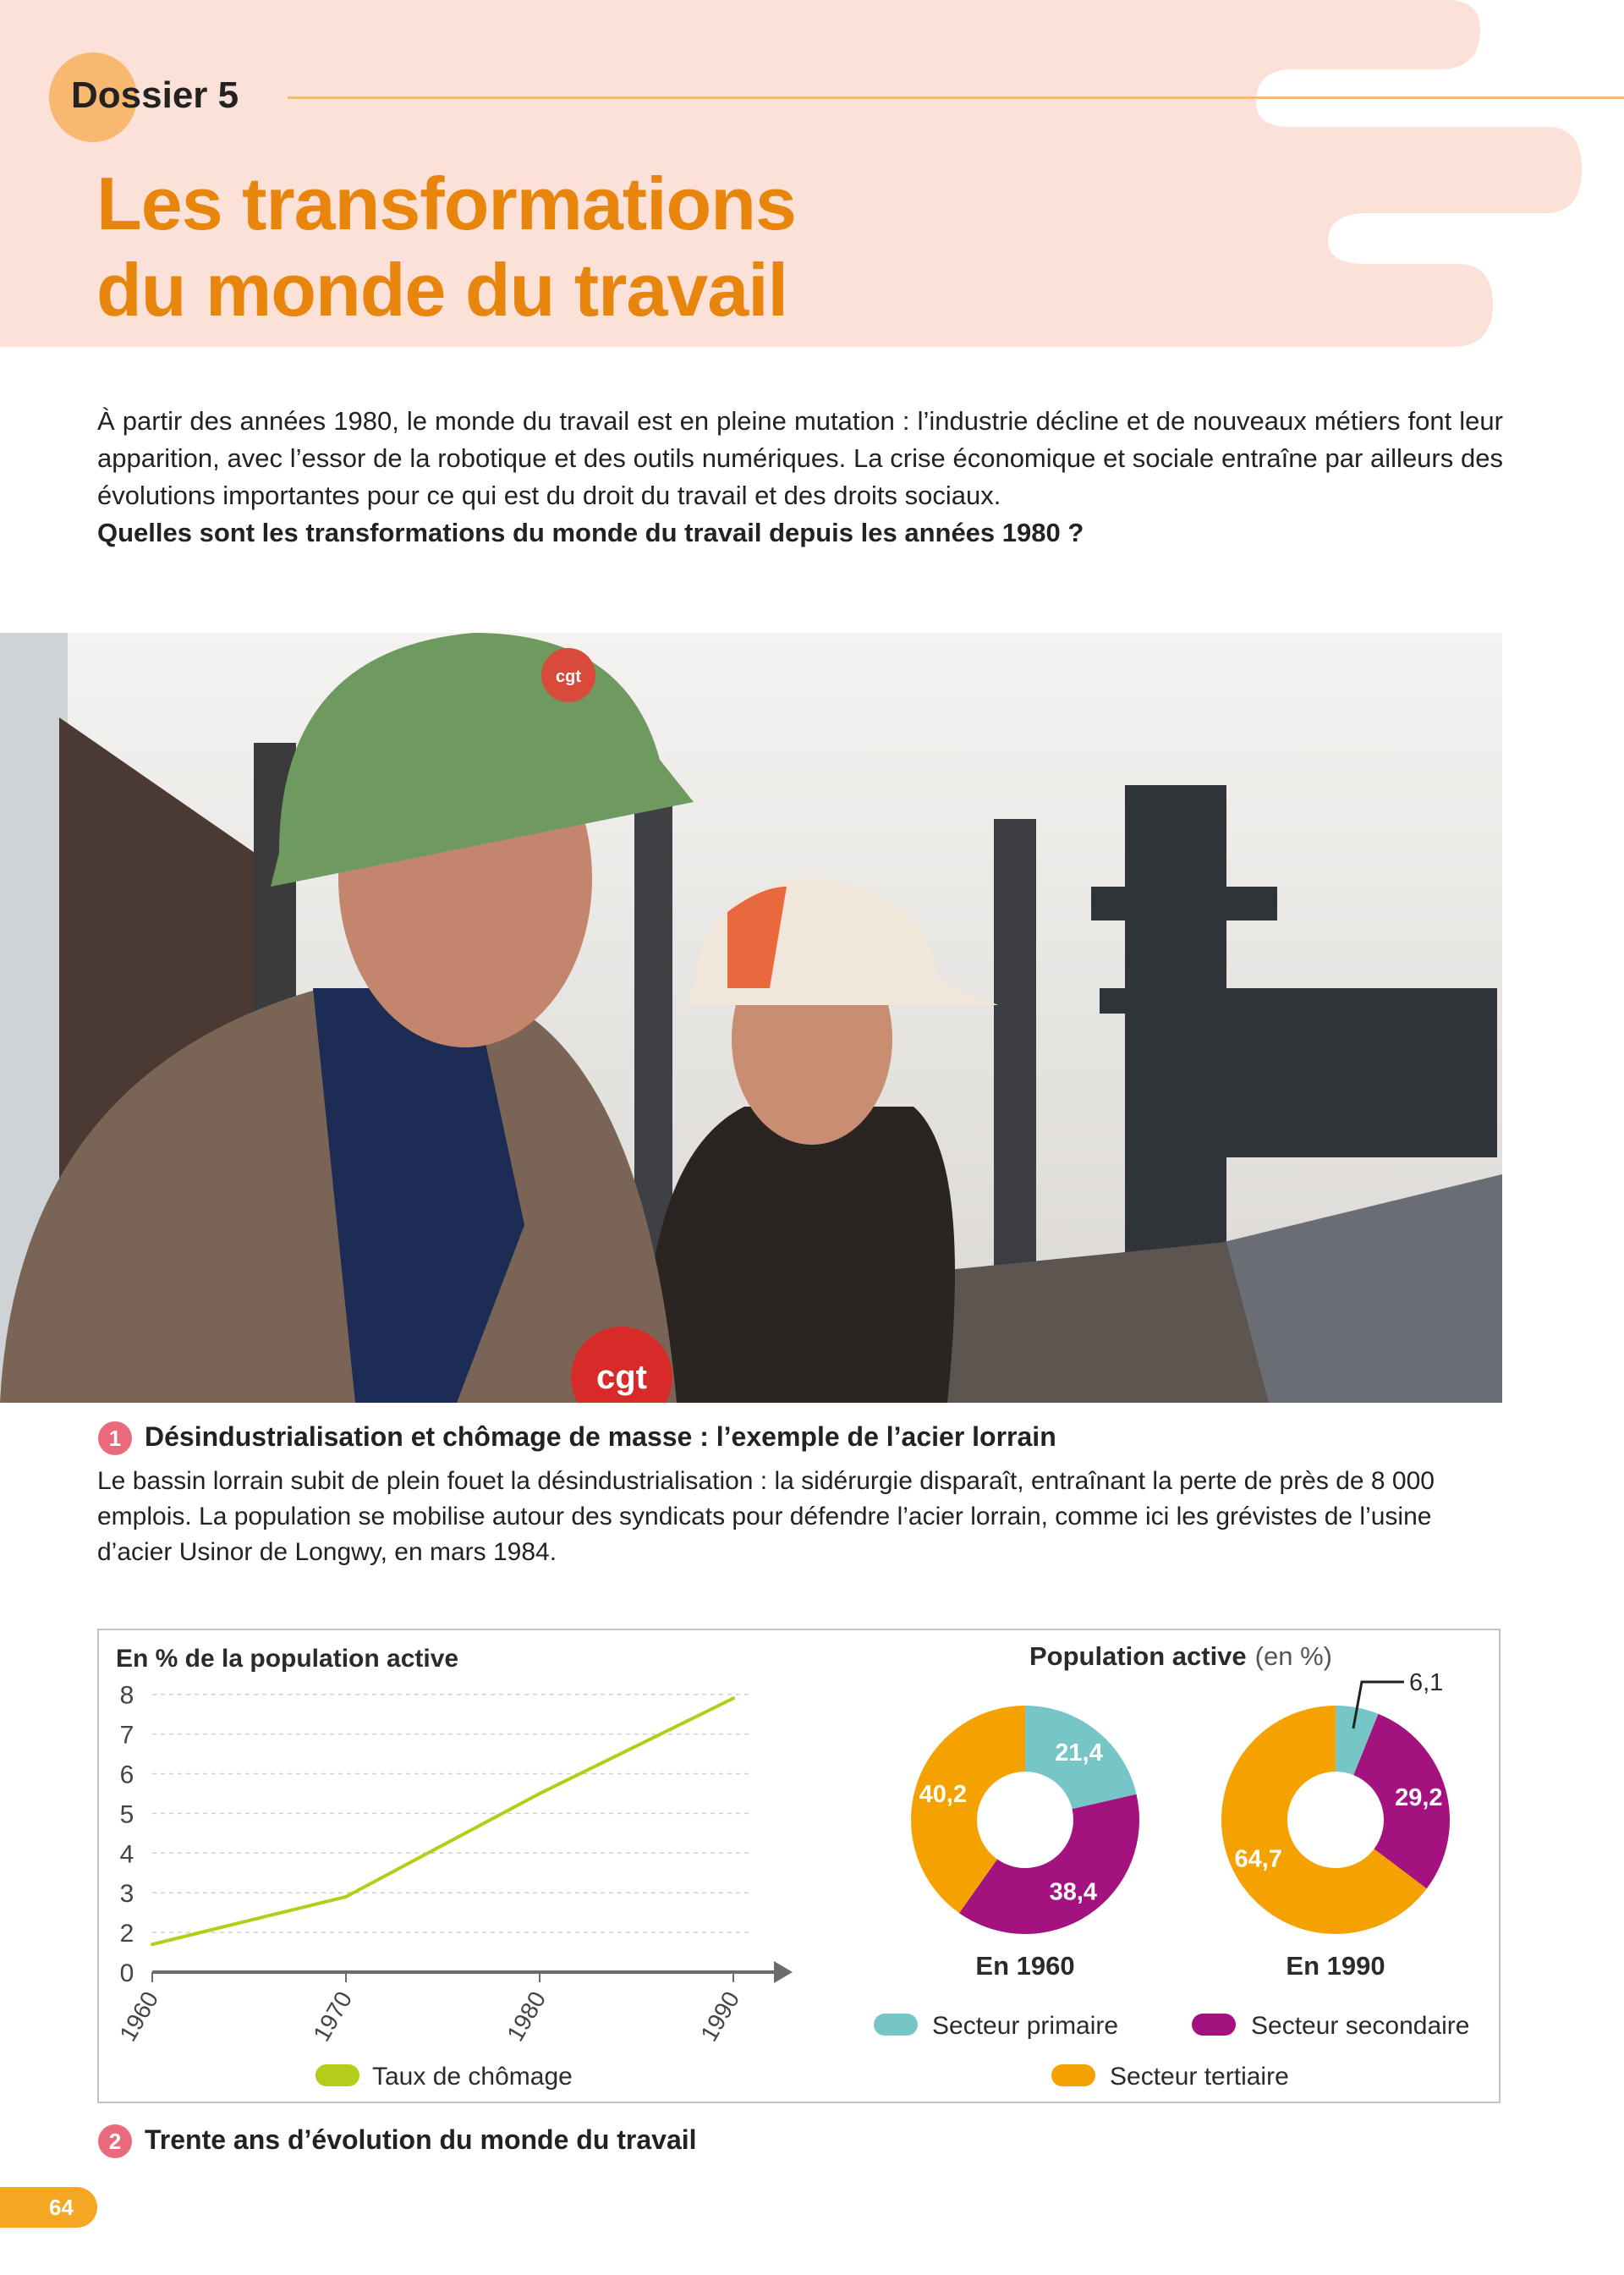 The width and height of the screenshot is (1624, 2275). Describe the element at coordinates (1257, 1858) in the screenshot. I see `slice-value-label: 64,7` at that location.